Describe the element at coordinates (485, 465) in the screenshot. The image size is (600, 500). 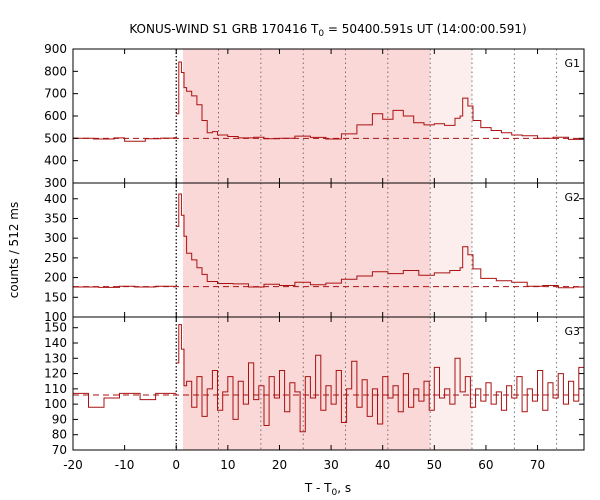
I see `x-tick-label: 60` at that location.